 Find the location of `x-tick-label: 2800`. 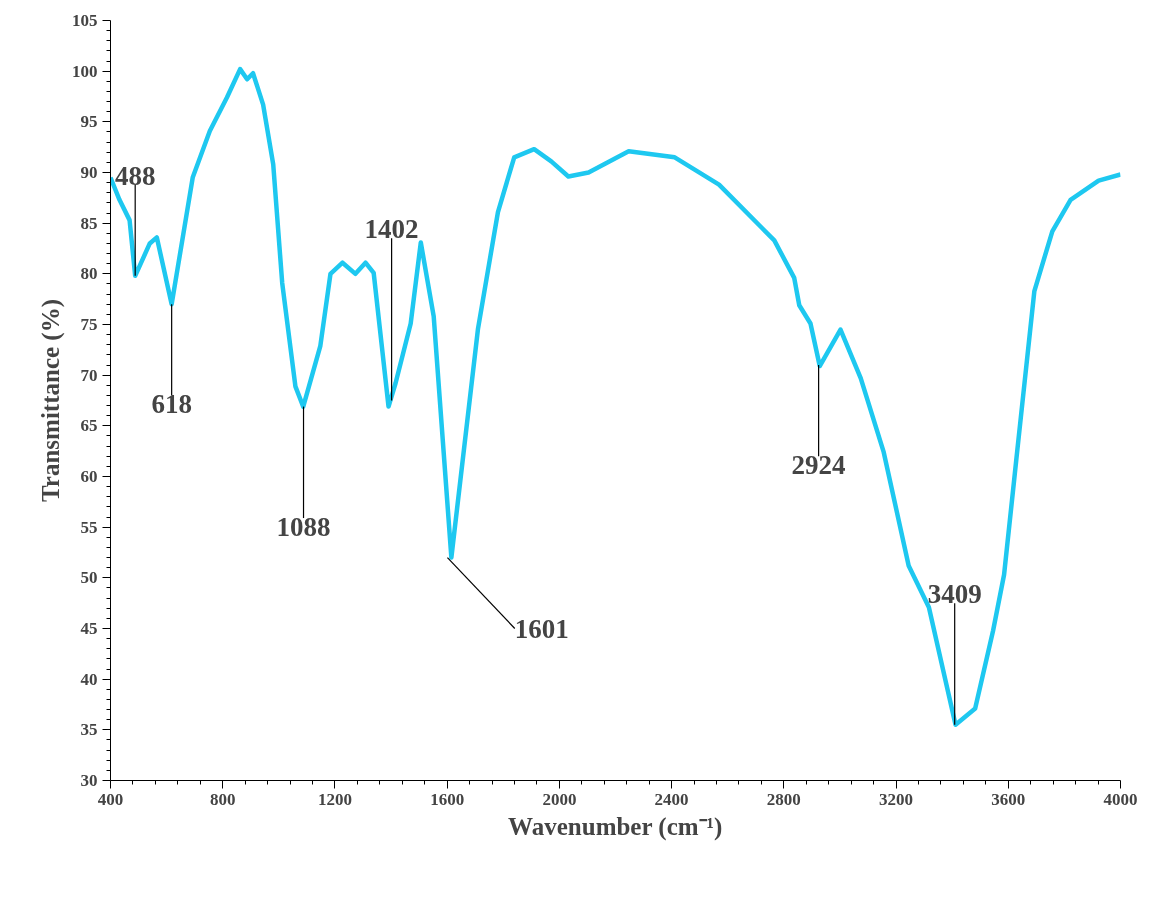

x-tick-label: 2800 is located at coordinates (783, 799).